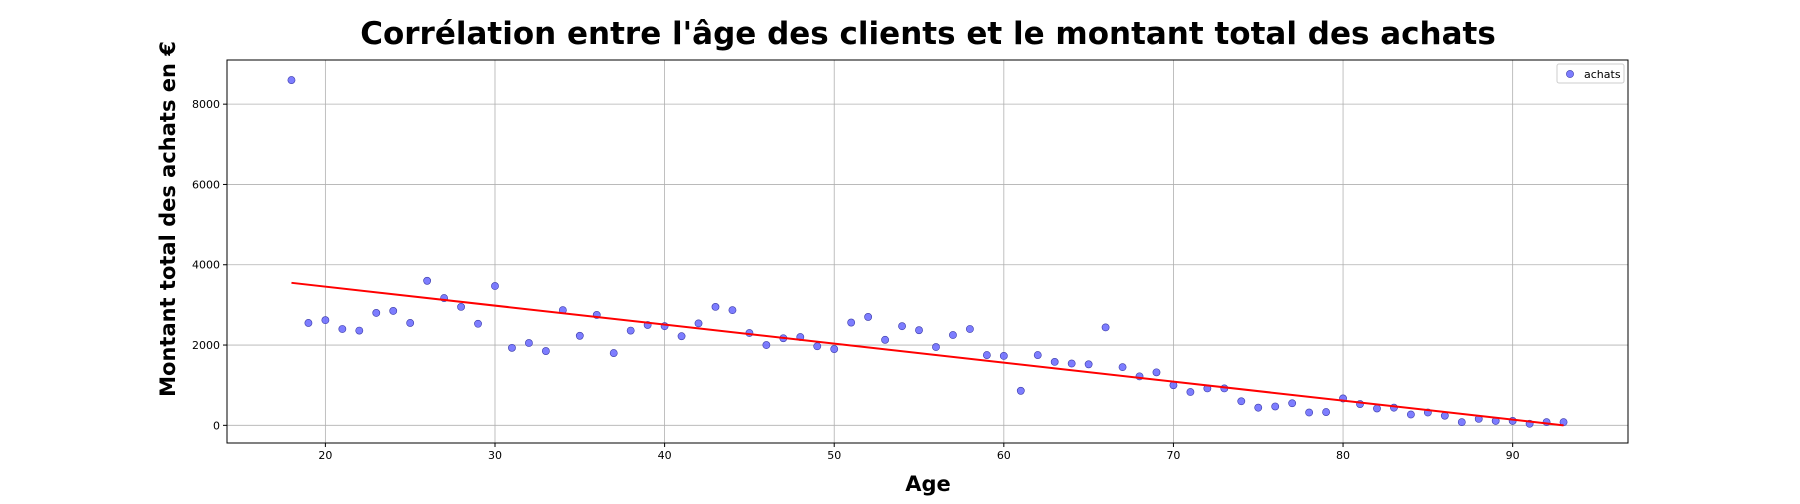 Image resolution: width=1800 pixels, height=504 pixels. What do you see at coordinates (1513, 455) in the screenshot?
I see `x-tick-label: 90` at bounding box center [1513, 455].